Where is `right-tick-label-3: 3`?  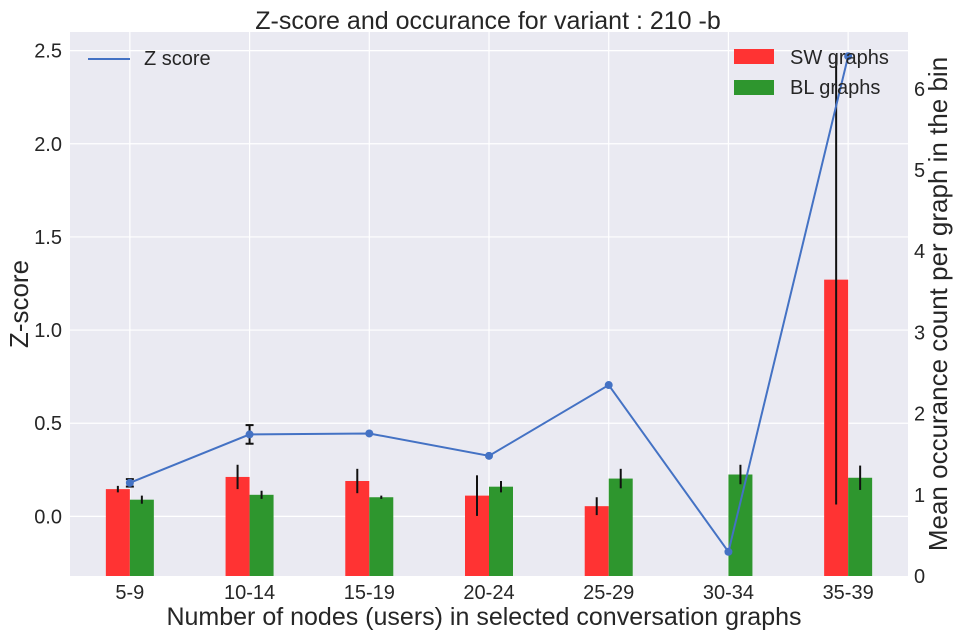
right-tick-label-3: 3 is located at coordinates (919, 333).